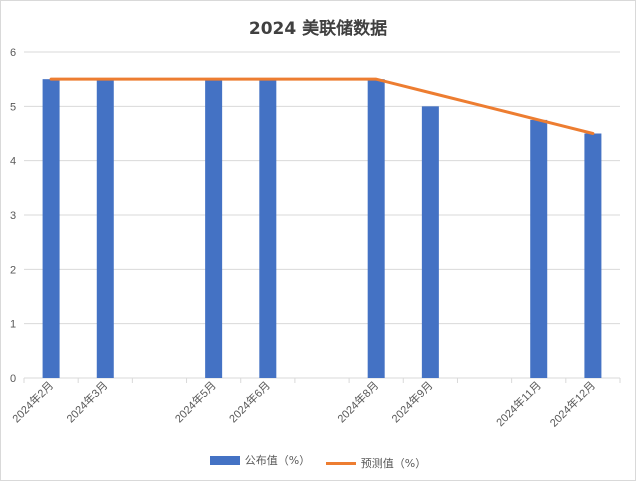 This screenshot has width=636, height=481. Describe the element at coordinates (13, 379) in the screenshot. I see `y-tick-label: 0` at that location.